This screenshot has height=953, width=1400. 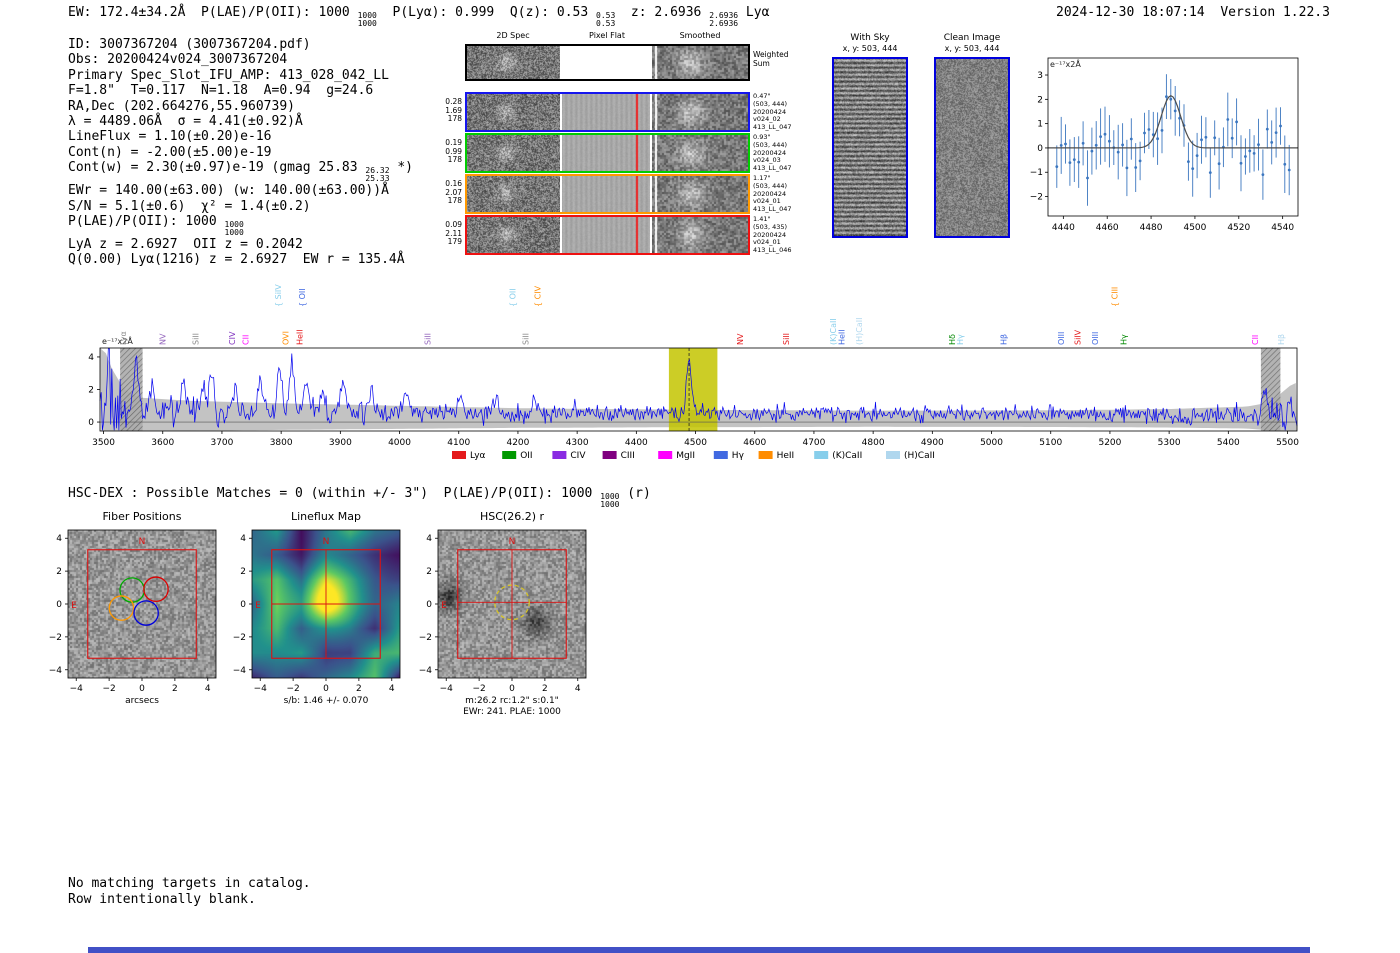 What do you see at coordinates (240, 106) in the screenshot?
I see `info-line: RA,Dec (202.664276,55.960739)` at bounding box center [240, 106].